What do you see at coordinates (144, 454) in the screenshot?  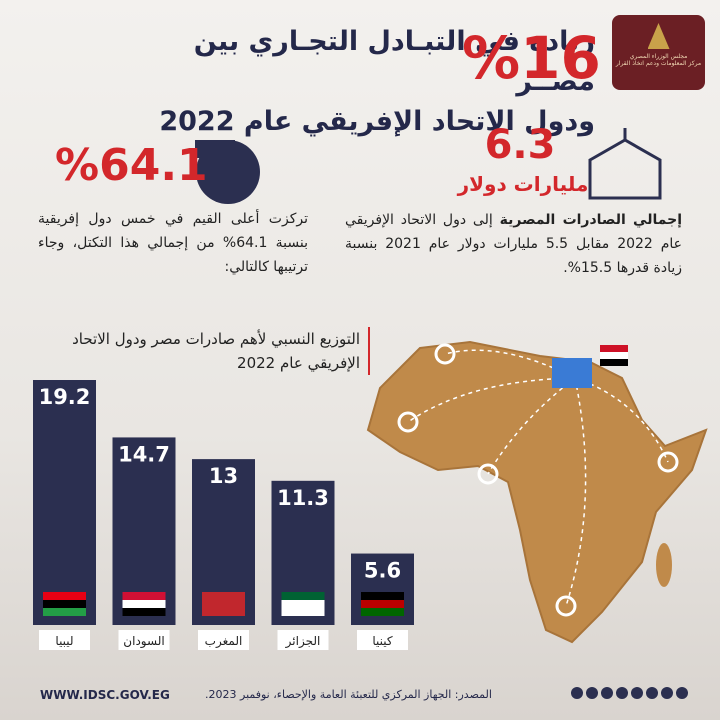 I see `value-label: 14.7` at bounding box center [144, 454].